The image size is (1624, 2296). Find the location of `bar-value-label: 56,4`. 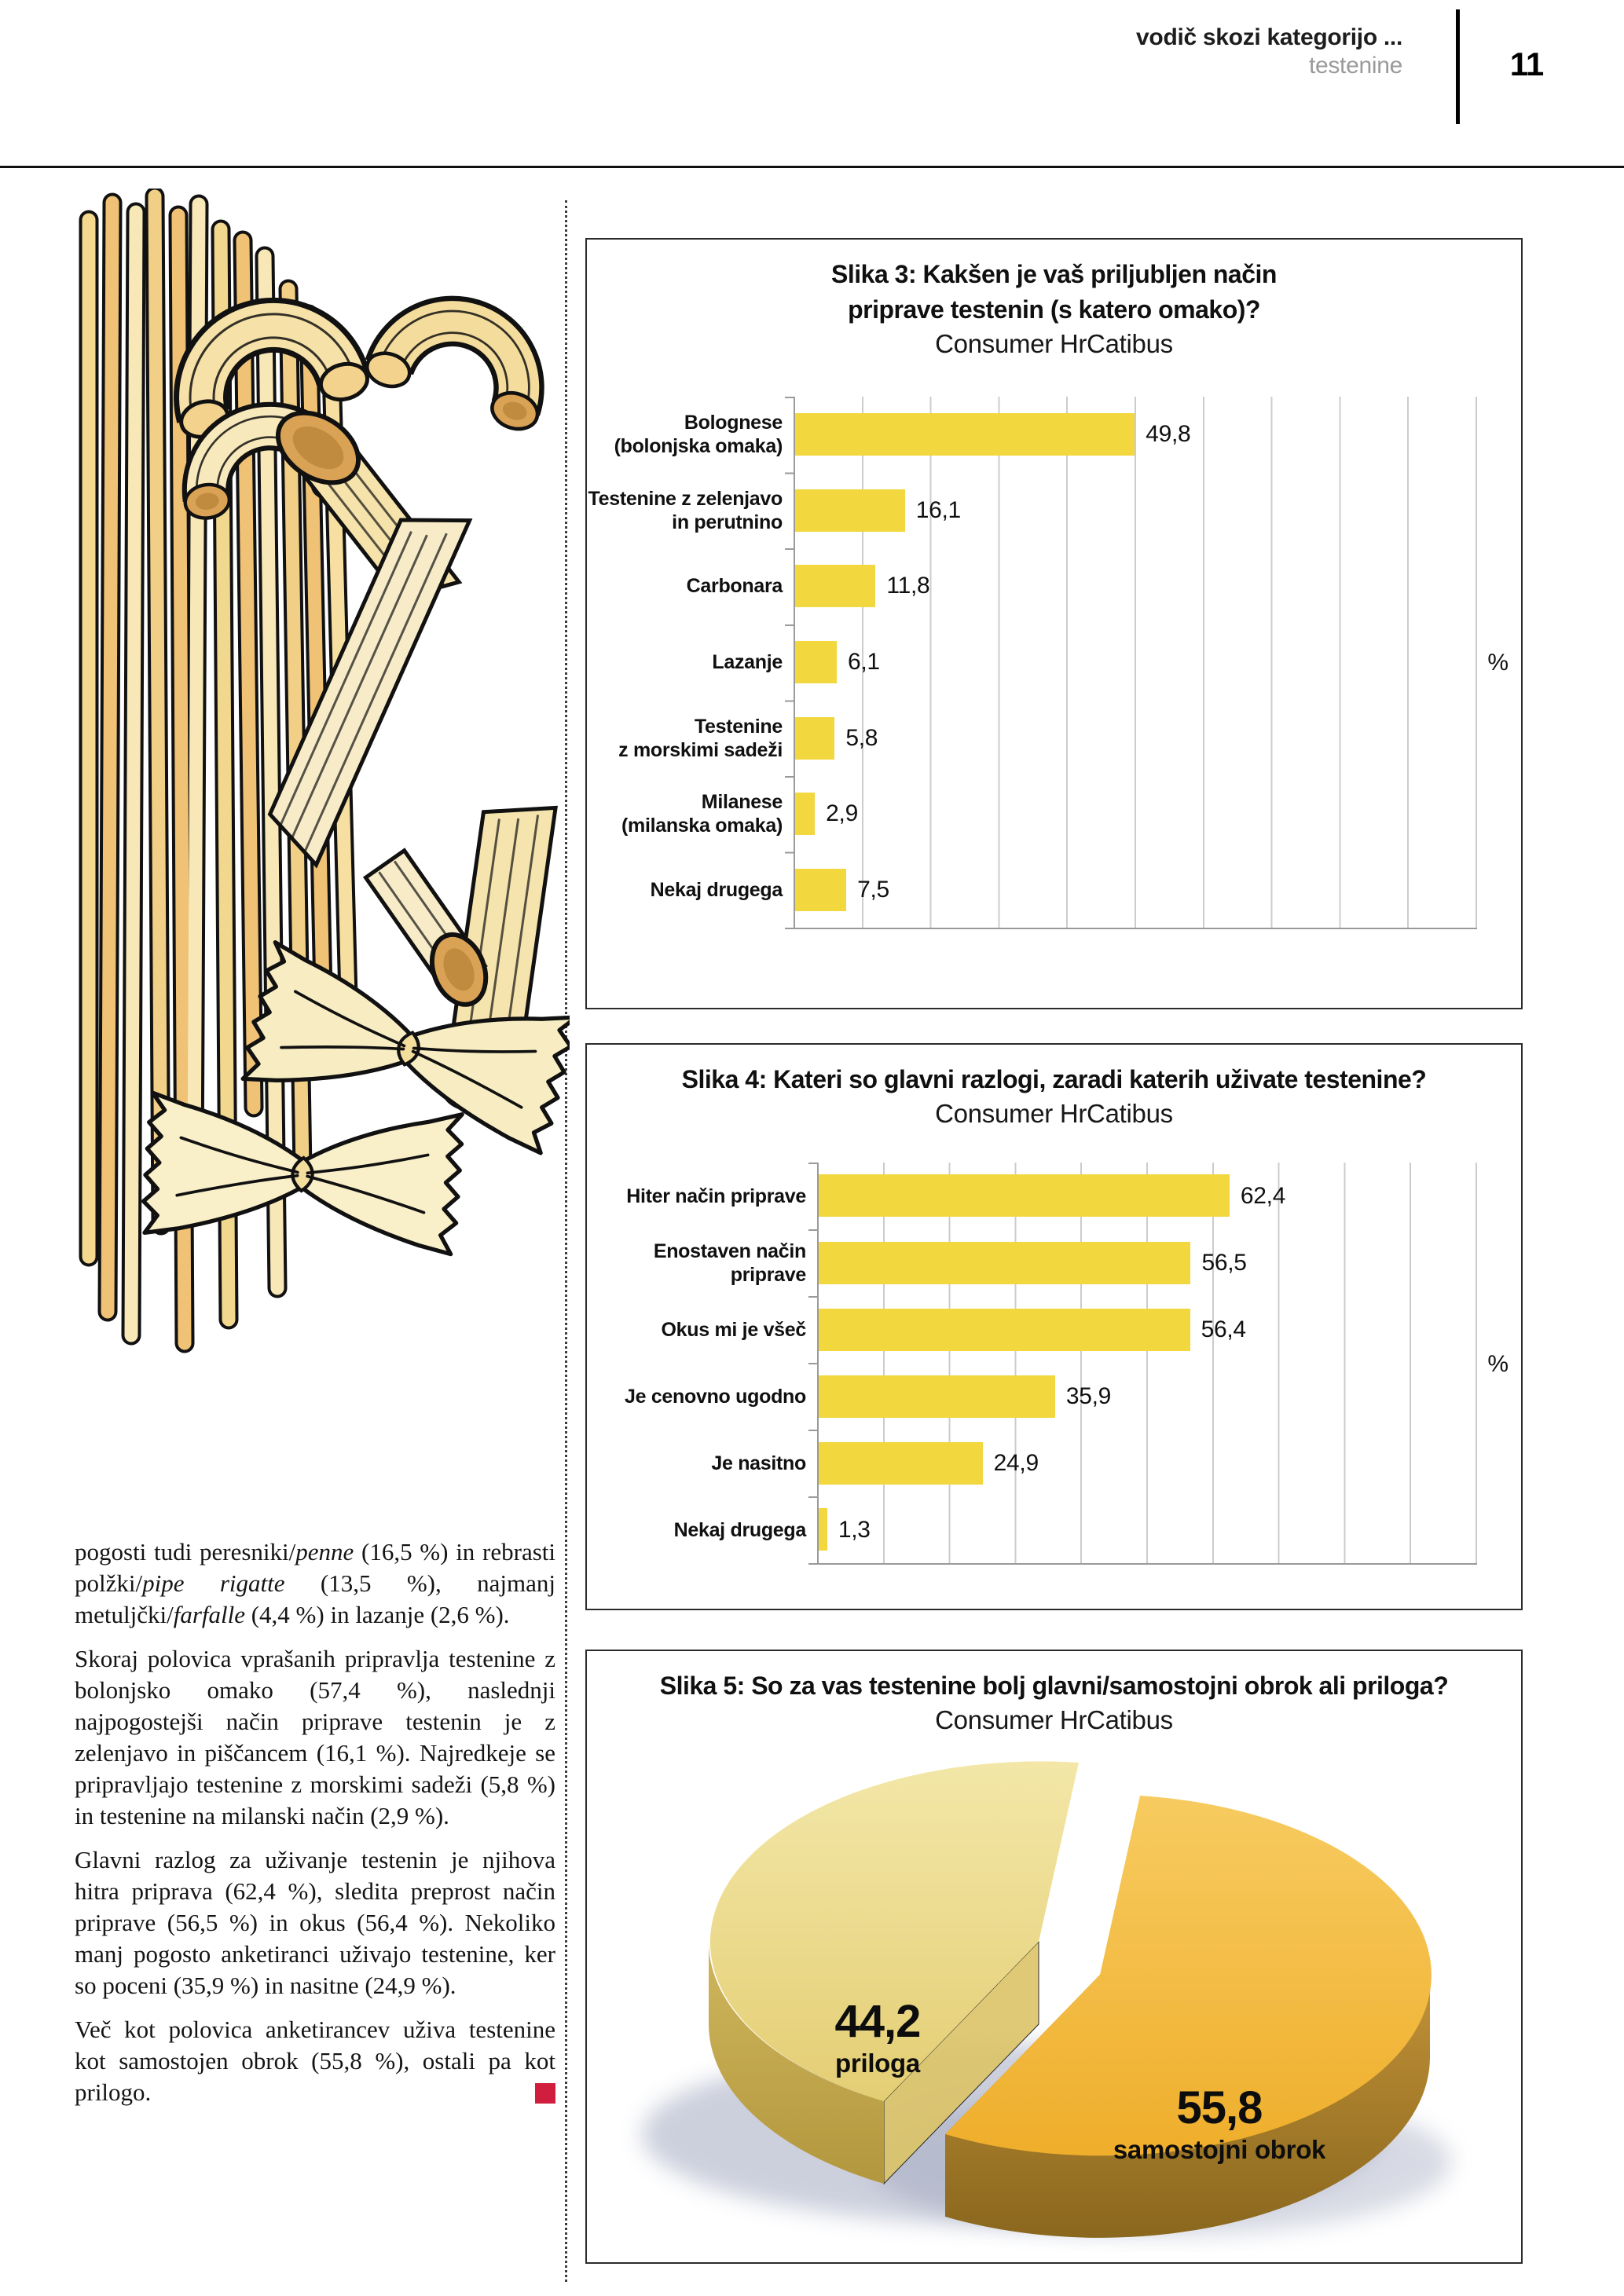

bar-value-label: 56,4 is located at coordinates (1224, 1329).